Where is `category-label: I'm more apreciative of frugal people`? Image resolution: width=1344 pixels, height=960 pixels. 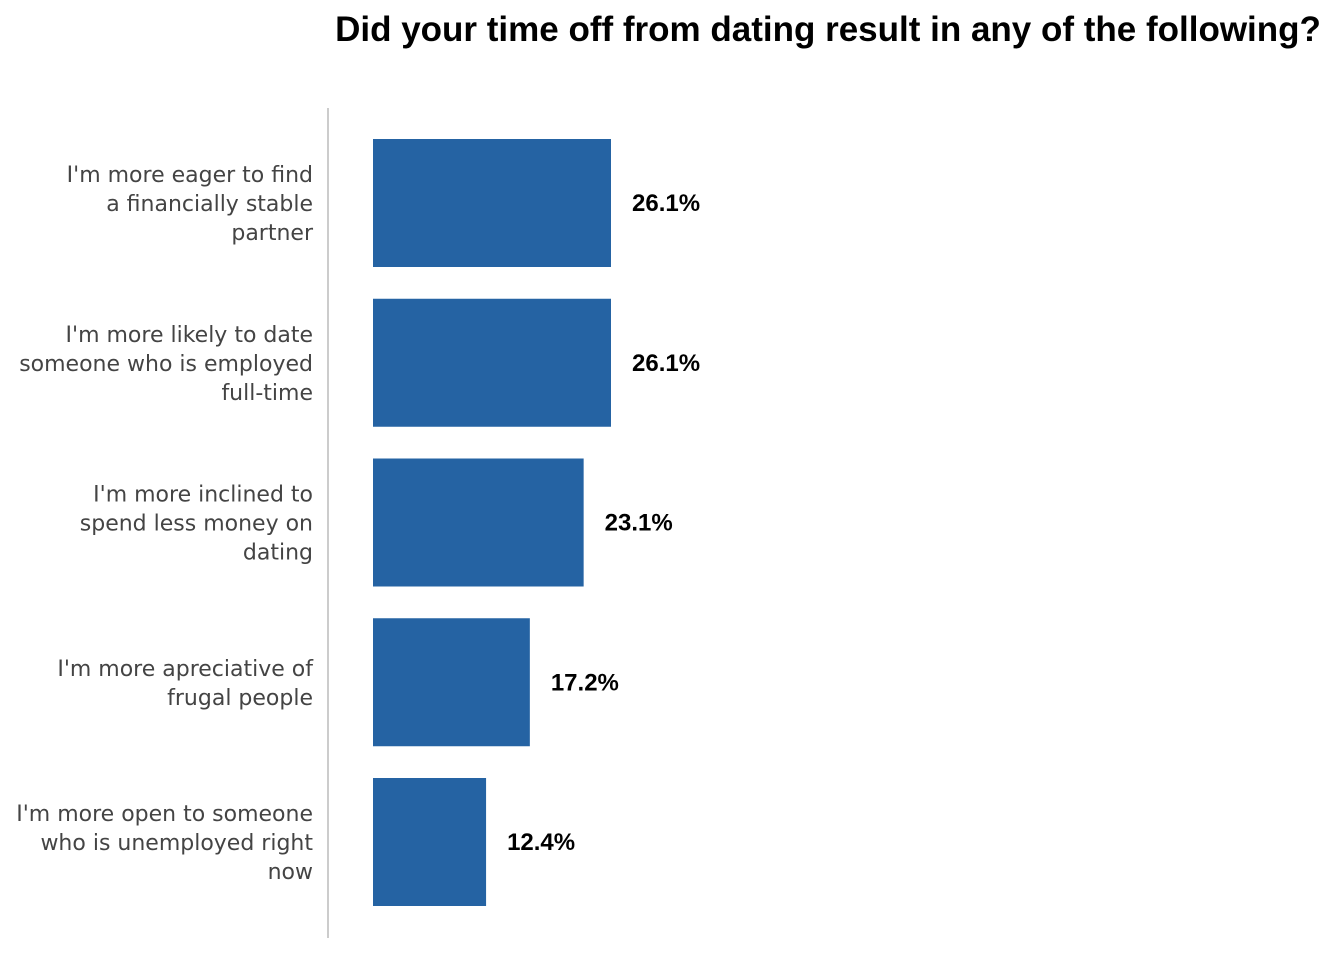
category-label: I'm more apreciative of frugal people is located at coordinates (185, 684).